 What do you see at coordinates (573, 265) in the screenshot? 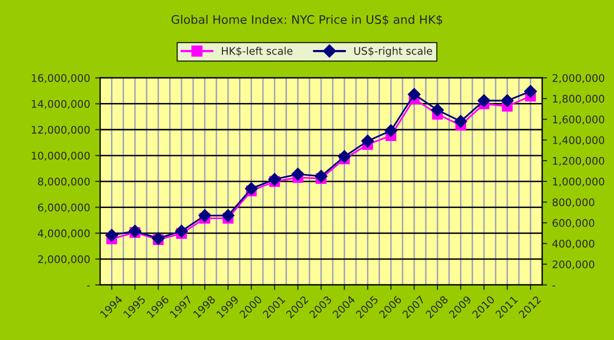
I see `y2-tick-label: 200,000` at bounding box center [573, 265].